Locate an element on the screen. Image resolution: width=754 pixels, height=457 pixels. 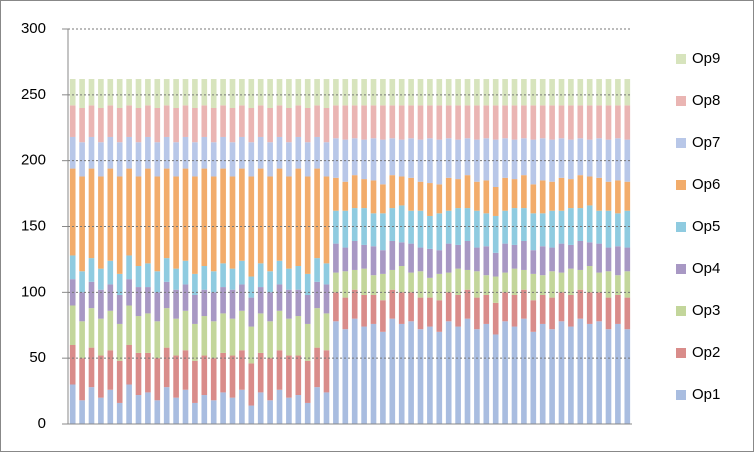
legend-label: Op3 is located at coordinates (706, 310).